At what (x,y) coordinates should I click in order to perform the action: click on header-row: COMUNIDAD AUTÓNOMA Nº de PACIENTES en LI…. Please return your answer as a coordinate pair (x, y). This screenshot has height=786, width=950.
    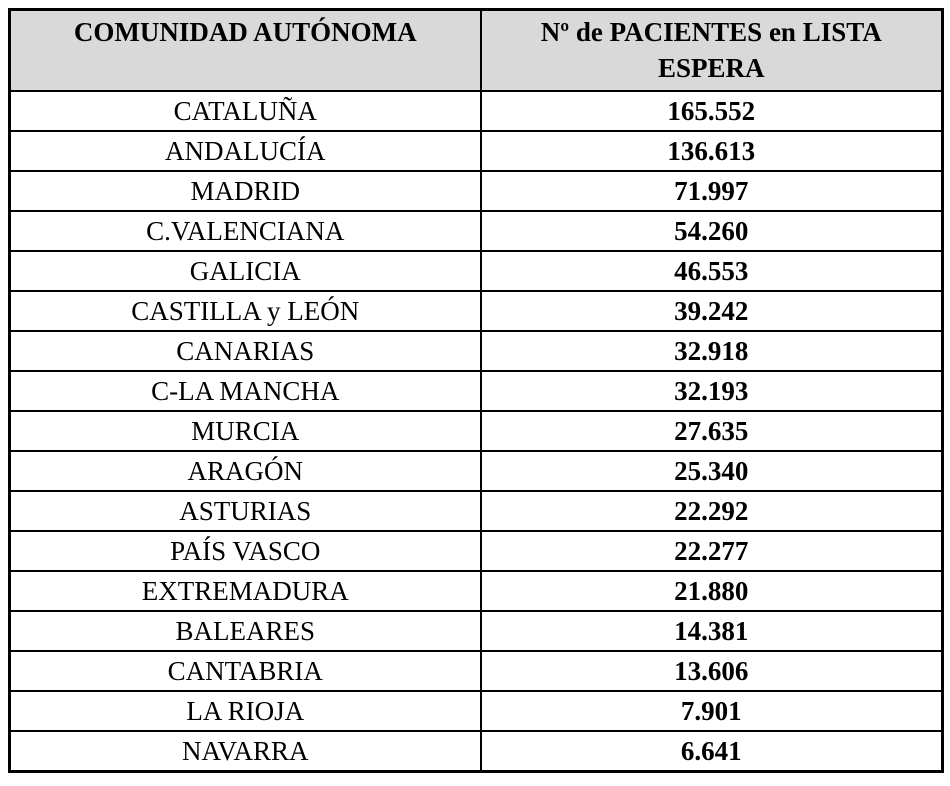
    Looking at the image, I should click on (476, 50).